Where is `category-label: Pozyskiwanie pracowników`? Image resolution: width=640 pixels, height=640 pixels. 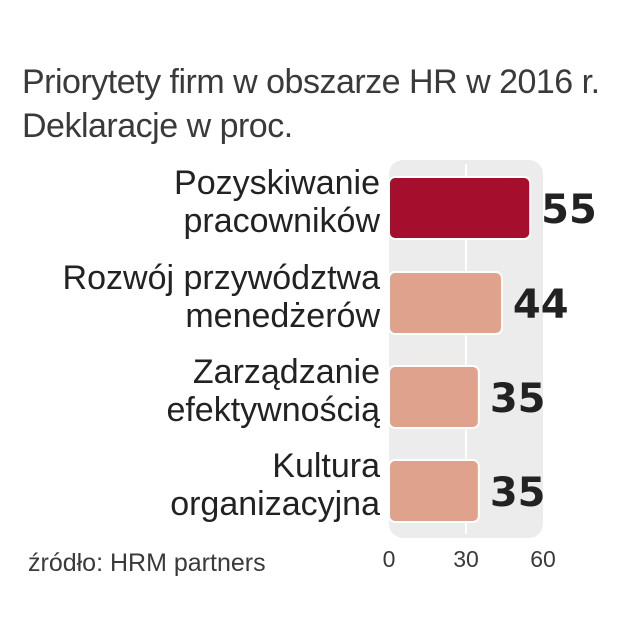
category-label: Pozyskiwanie pracowników is located at coordinates (277, 202).